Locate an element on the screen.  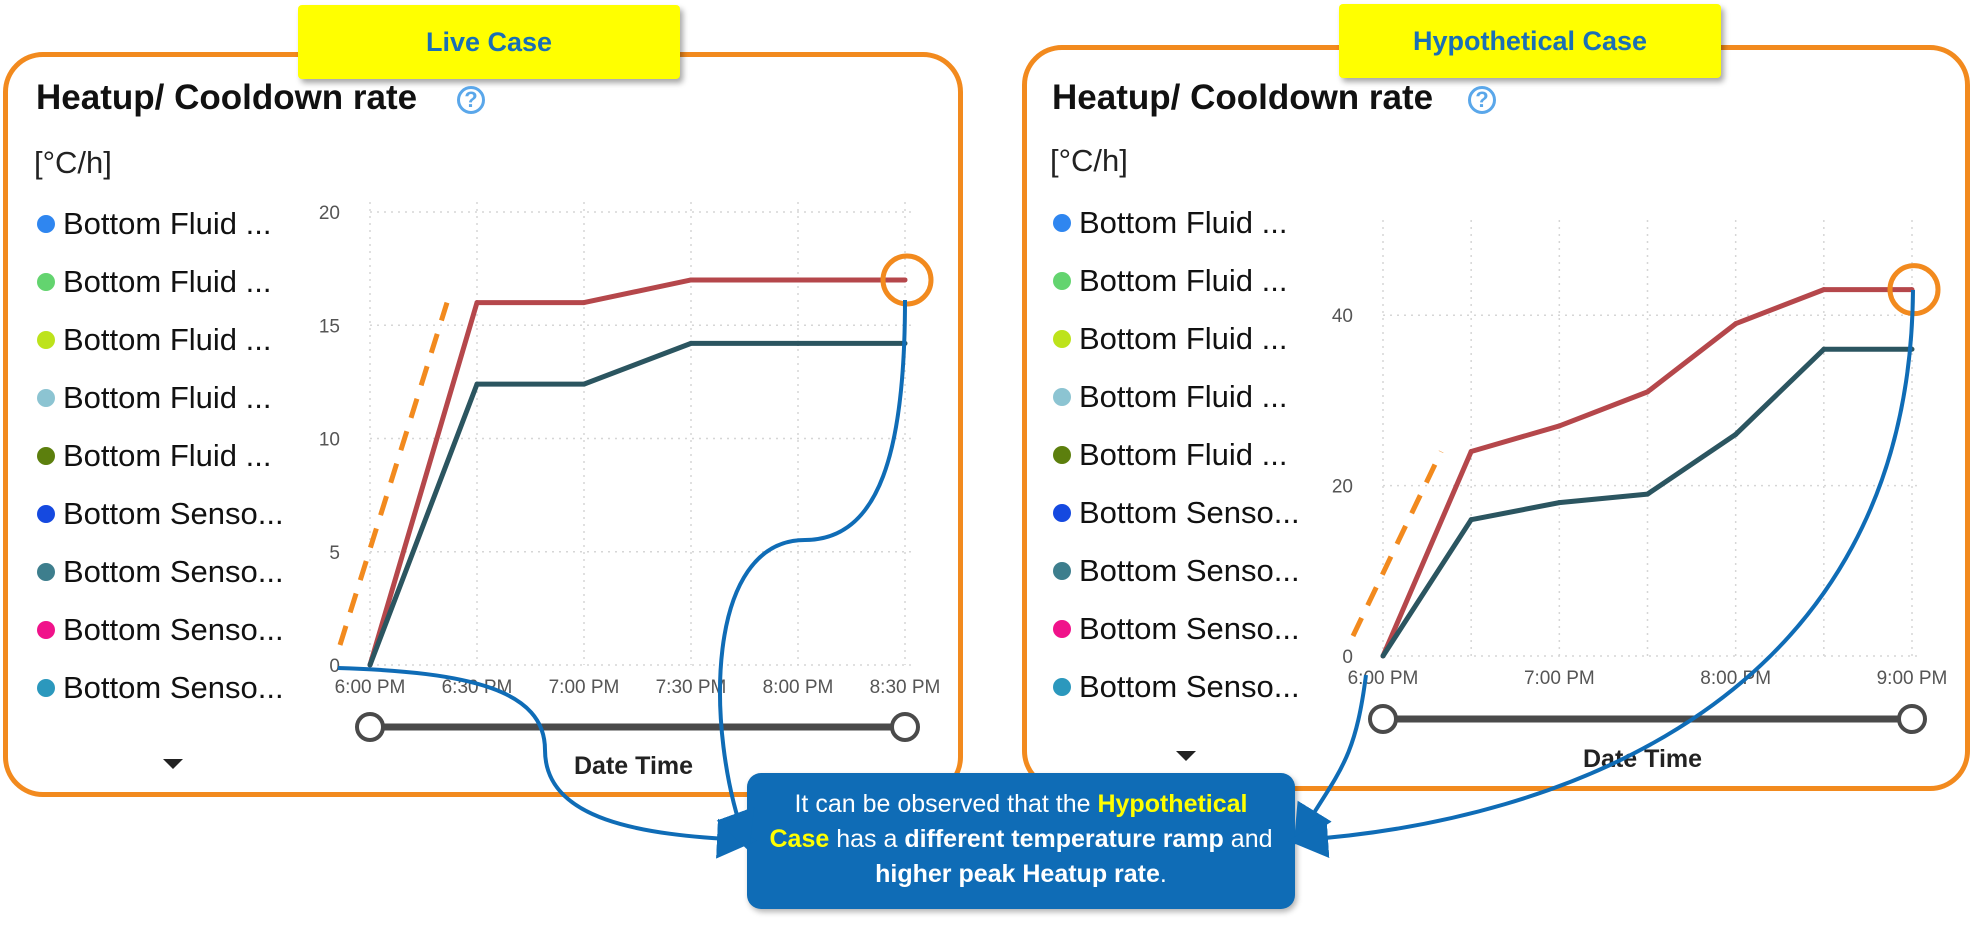
hypothetical-unit-label: [°C/h] is located at coordinates (1089, 160).